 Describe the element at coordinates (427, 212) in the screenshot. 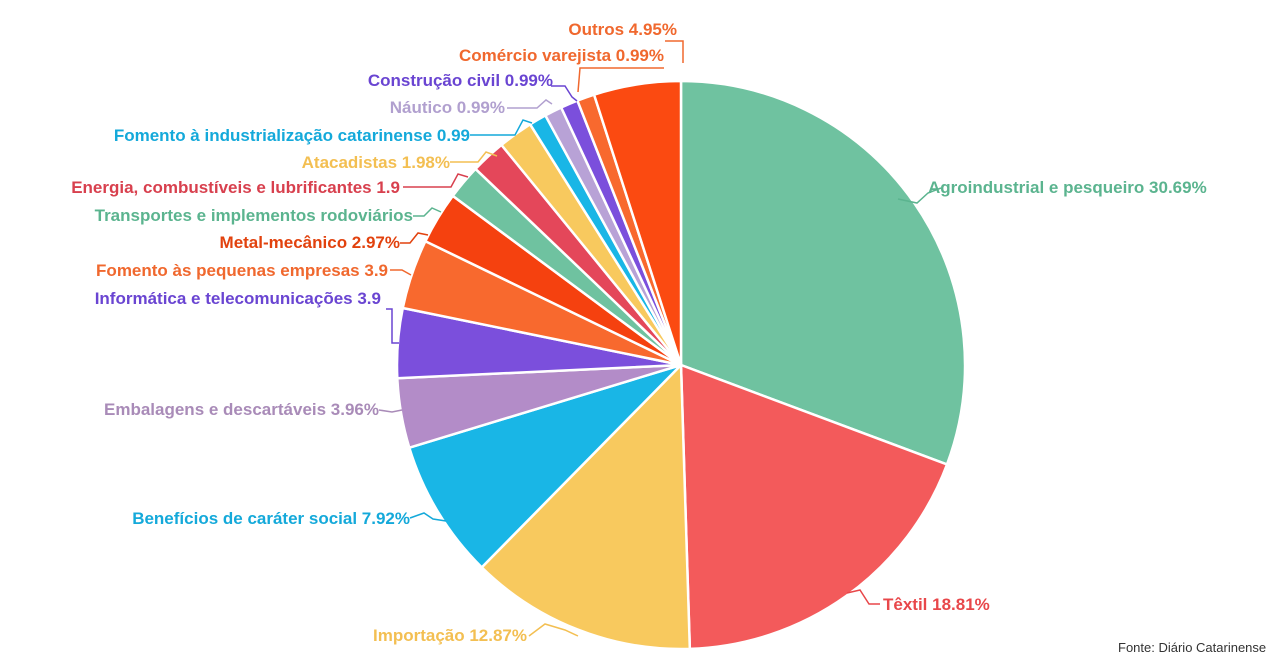

I see `leader-line-transportes-e-implementos-rodoviarios` at that location.